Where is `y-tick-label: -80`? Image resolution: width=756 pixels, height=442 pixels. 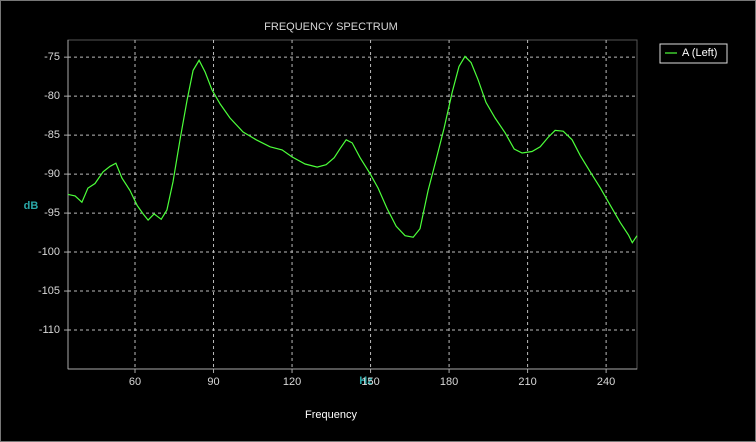 y-tick-label: -80 is located at coordinates (52, 96).